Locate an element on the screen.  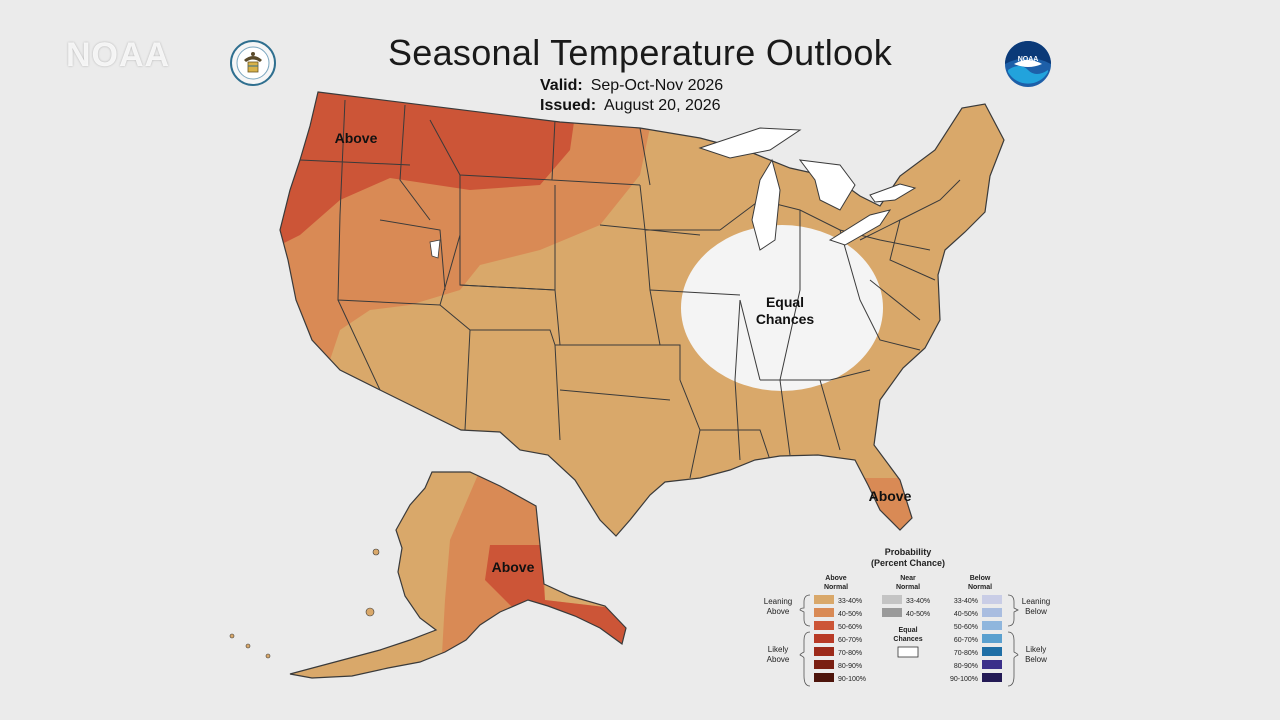
below-normal-bin-label: 50-60% is located at coordinates (966, 627).